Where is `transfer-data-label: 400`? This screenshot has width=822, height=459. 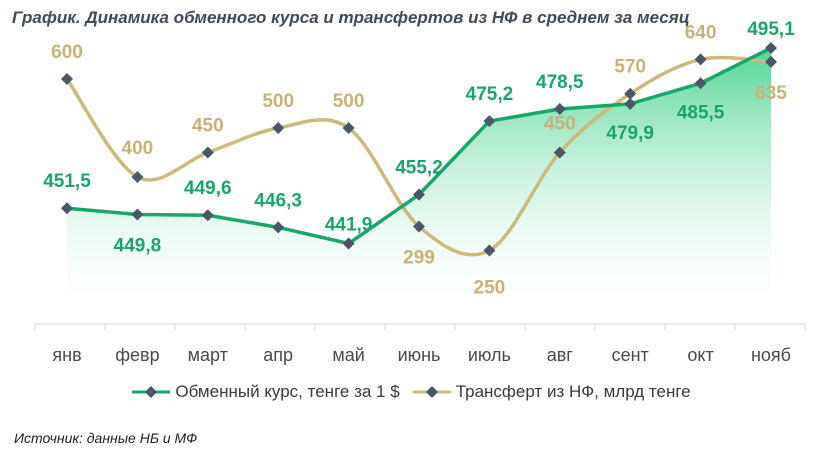
transfer-data-label: 400 is located at coordinates (138, 148).